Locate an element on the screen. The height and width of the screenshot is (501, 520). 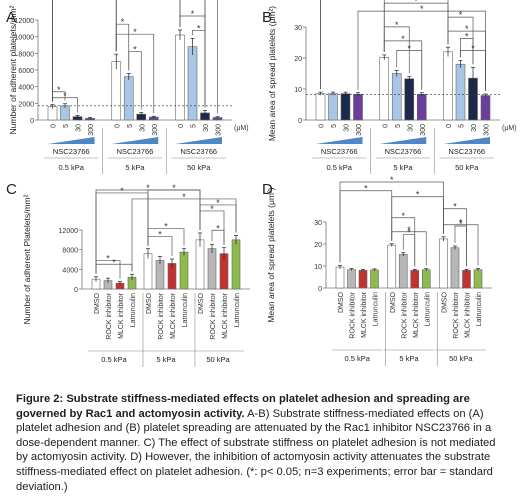
panel-letter: C is located at coordinates (11, 189).